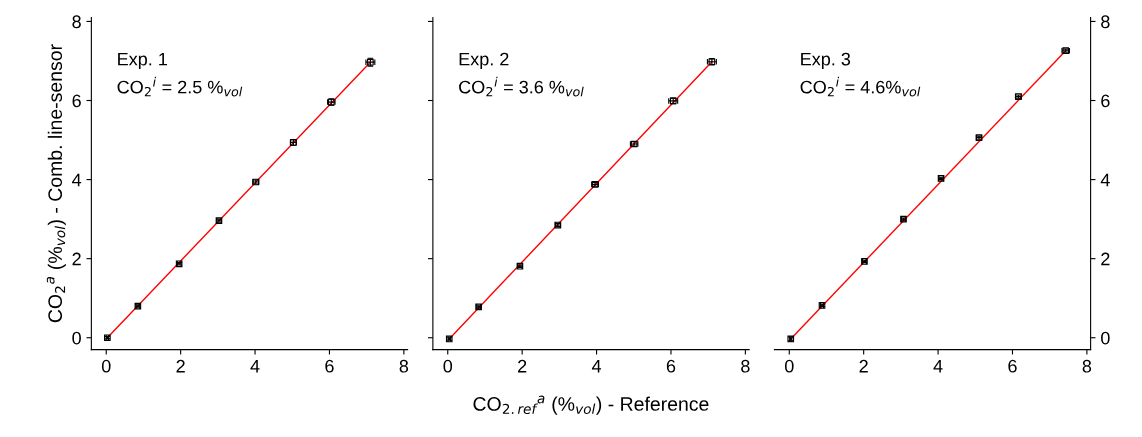  What do you see at coordinates (484, 61) in the screenshot?
I see `annotation: Exp. 2` at bounding box center [484, 61].